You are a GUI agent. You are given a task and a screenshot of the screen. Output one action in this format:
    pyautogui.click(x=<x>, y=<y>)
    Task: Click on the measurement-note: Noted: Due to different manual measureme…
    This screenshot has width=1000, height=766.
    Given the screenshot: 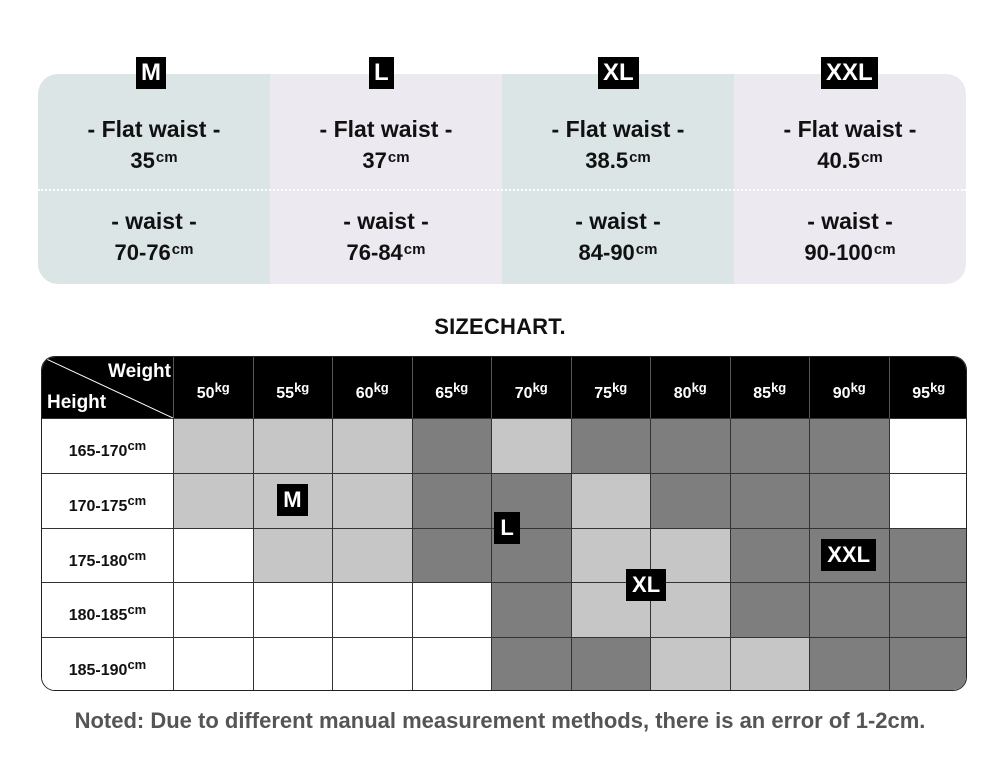 What is the action you would take?
    pyautogui.click(x=500, y=720)
    